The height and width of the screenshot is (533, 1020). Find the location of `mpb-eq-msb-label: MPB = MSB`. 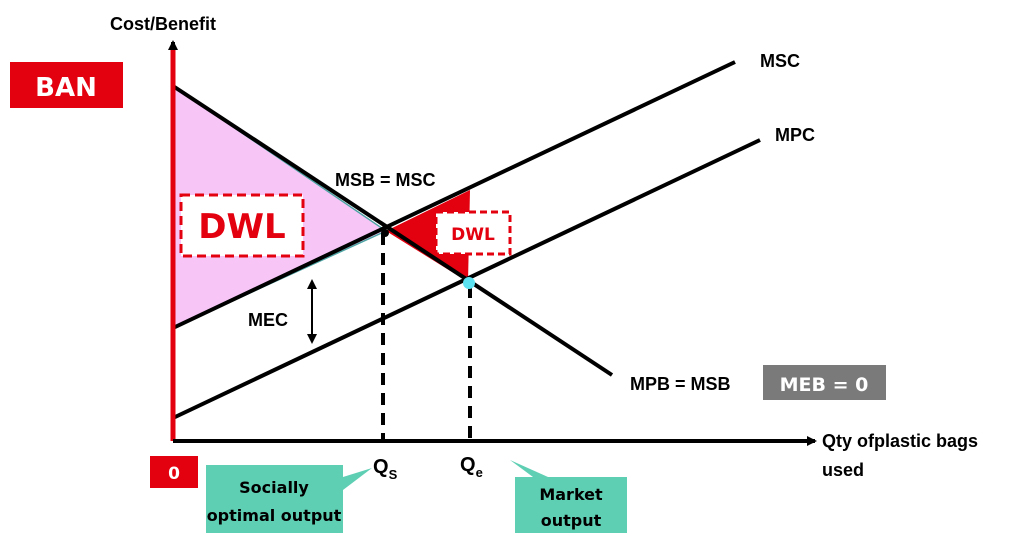

mpb-eq-msb-label: MPB = MSB is located at coordinates (680, 384).